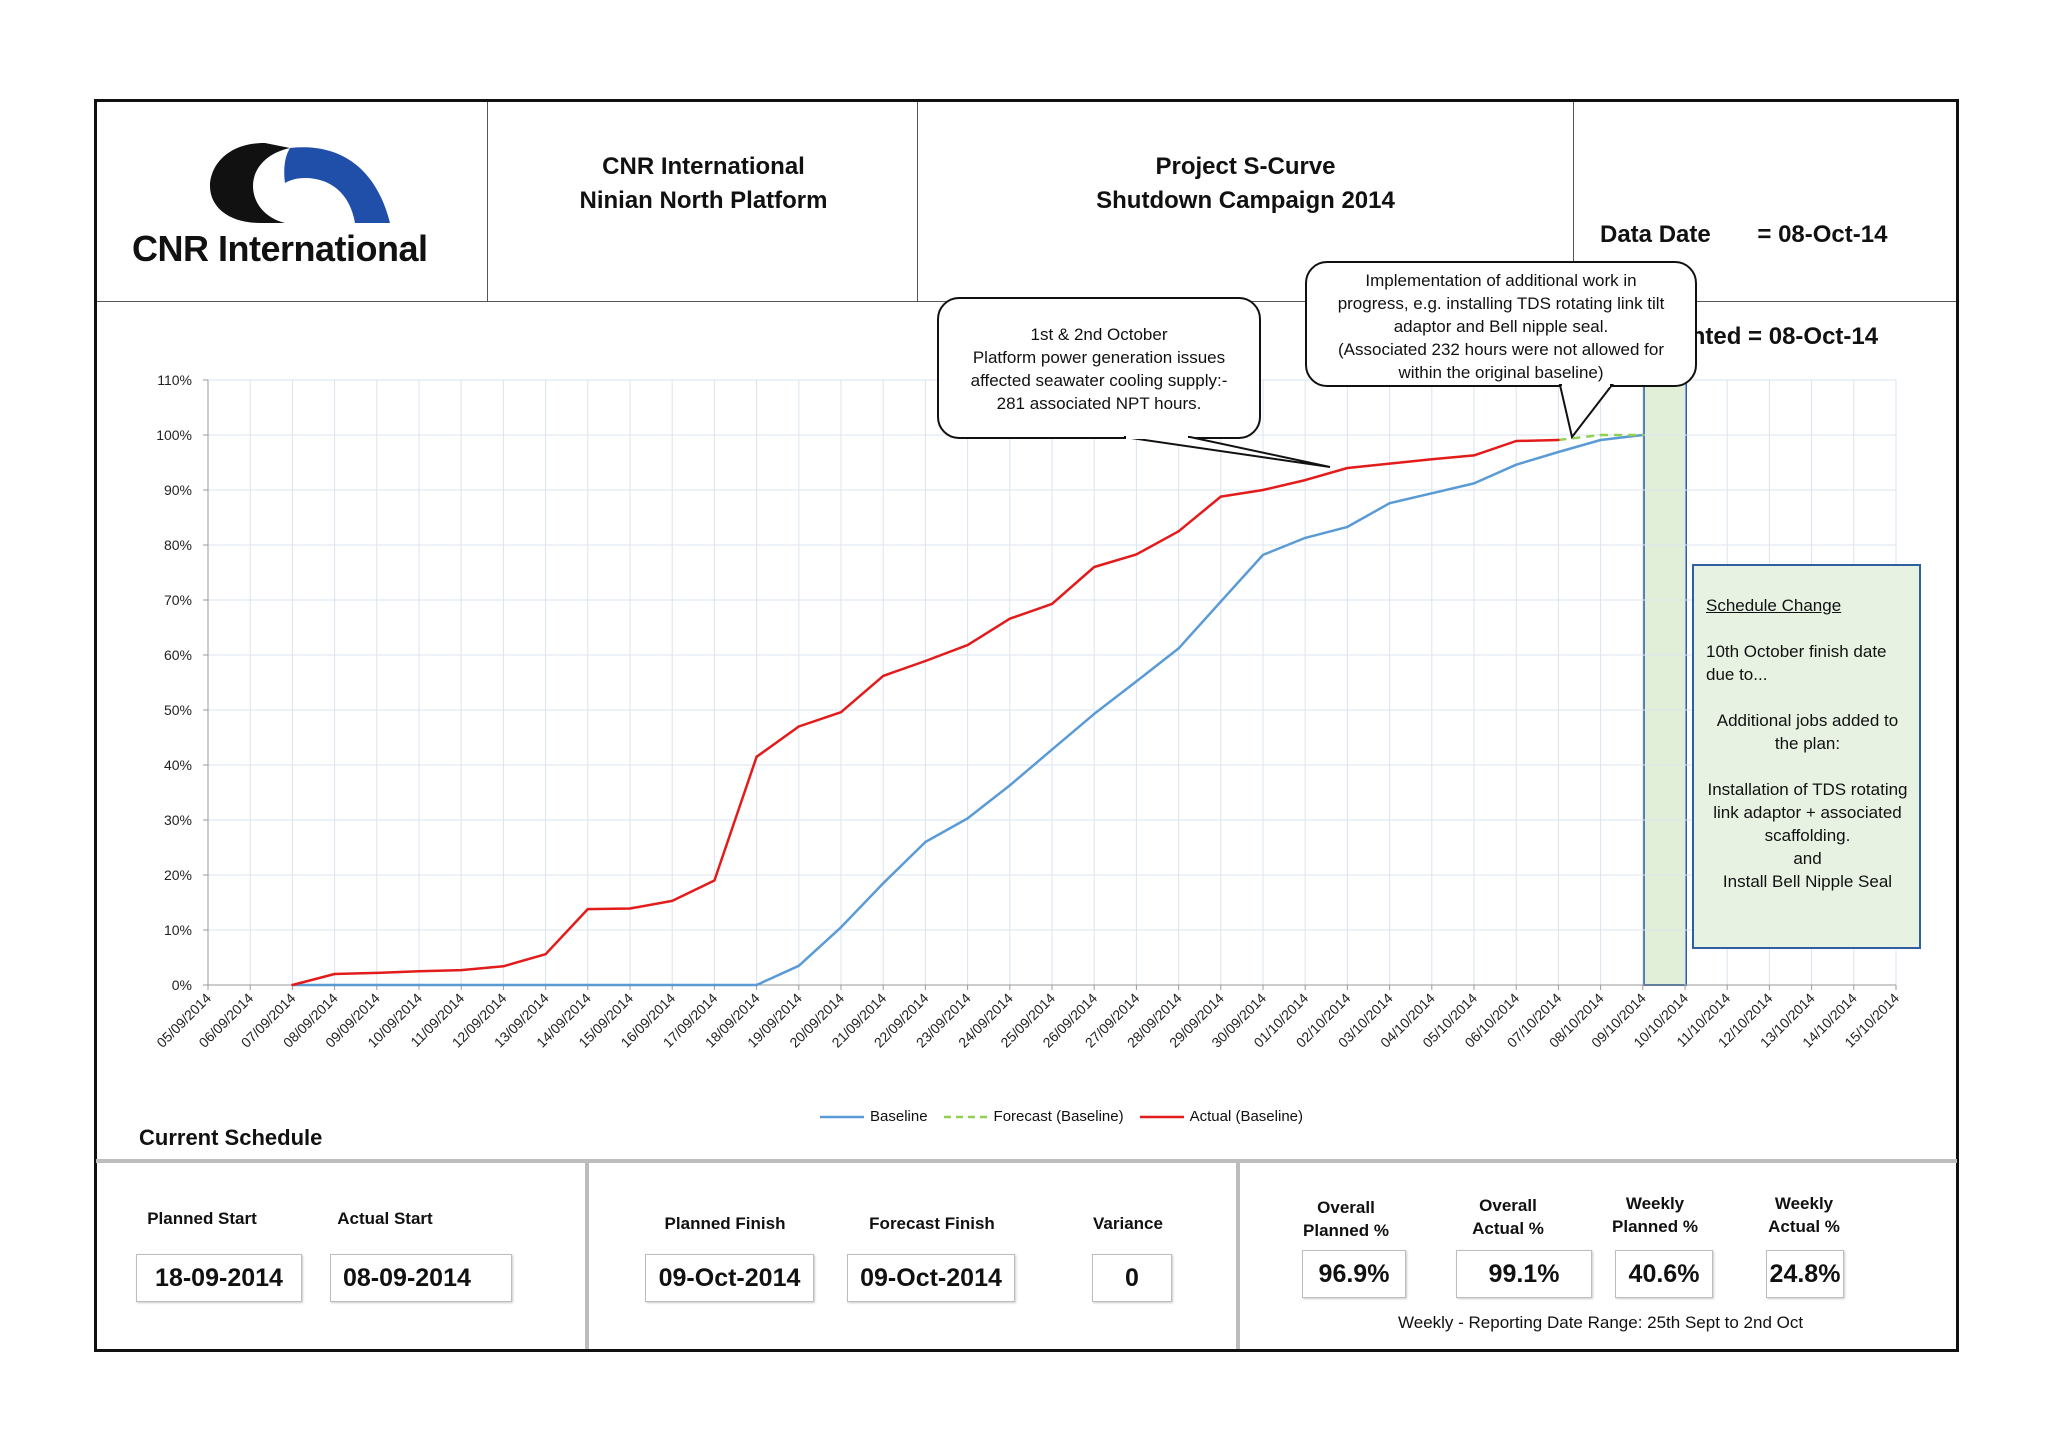 Image resolution: width=2048 pixels, height=1448 pixels. What do you see at coordinates (178, 545) in the screenshot?
I see `y-tick-label: 80%` at bounding box center [178, 545].